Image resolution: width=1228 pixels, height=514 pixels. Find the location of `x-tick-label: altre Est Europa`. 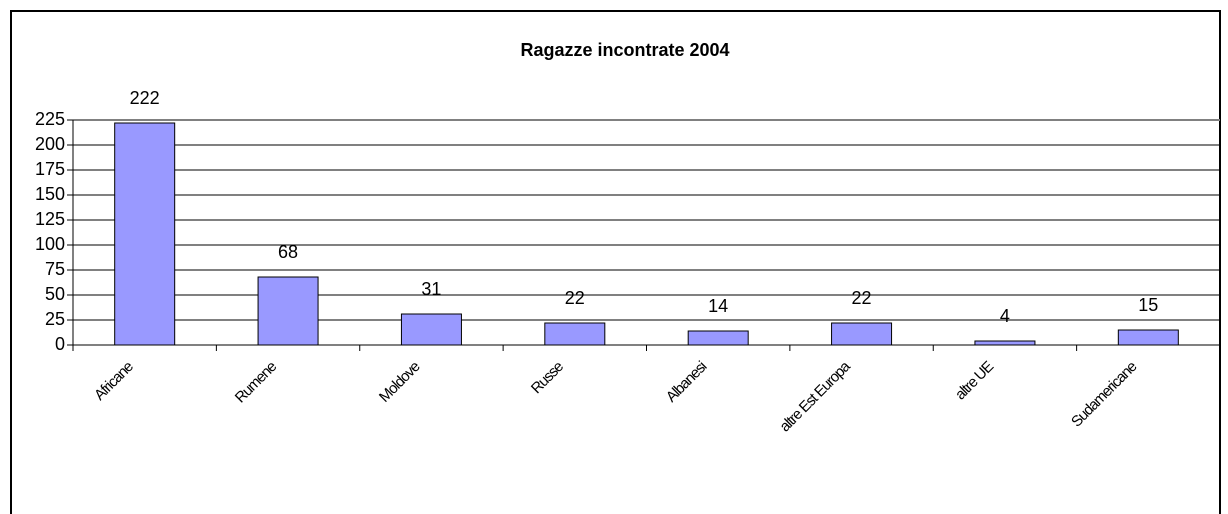

x-tick-label: altre Est Europa is located at coordinates (815, 396).